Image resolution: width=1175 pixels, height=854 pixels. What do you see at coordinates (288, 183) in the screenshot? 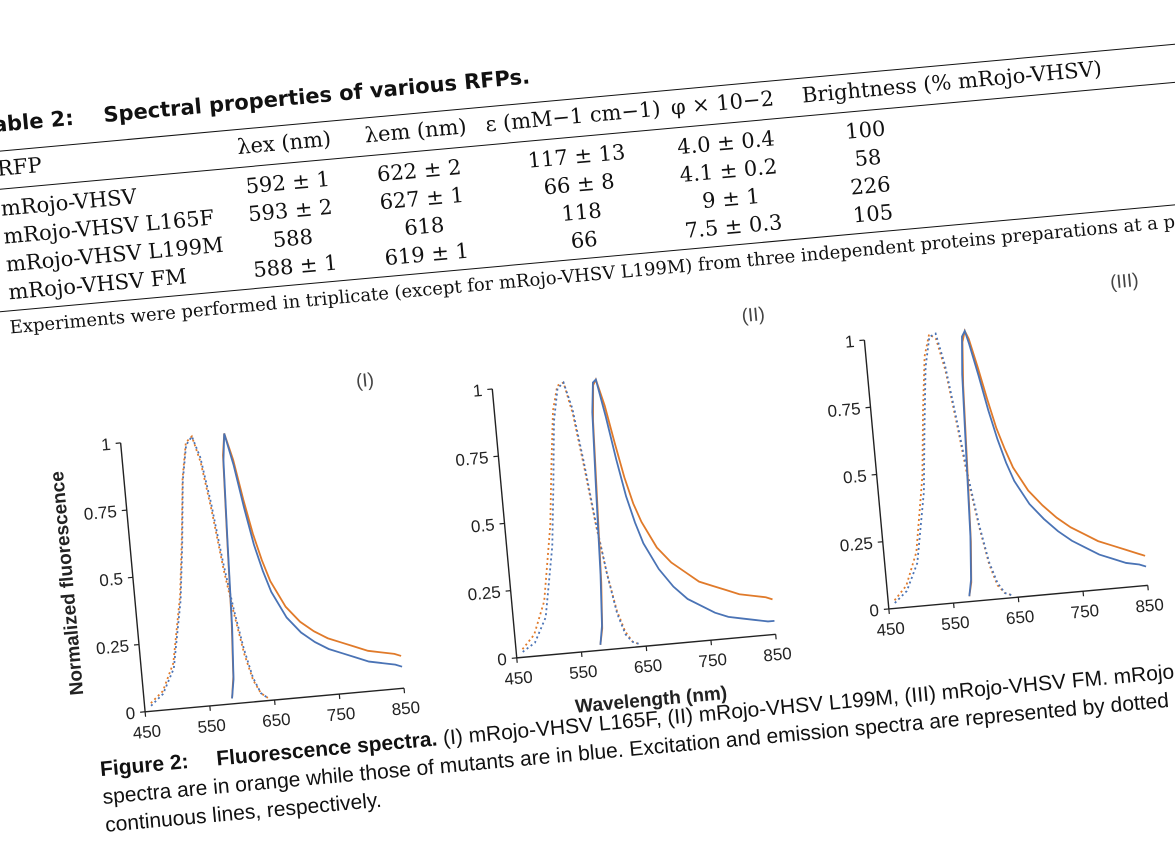
I see `cell-excitation: 592 ± 1` at bounding box center [288, 183].